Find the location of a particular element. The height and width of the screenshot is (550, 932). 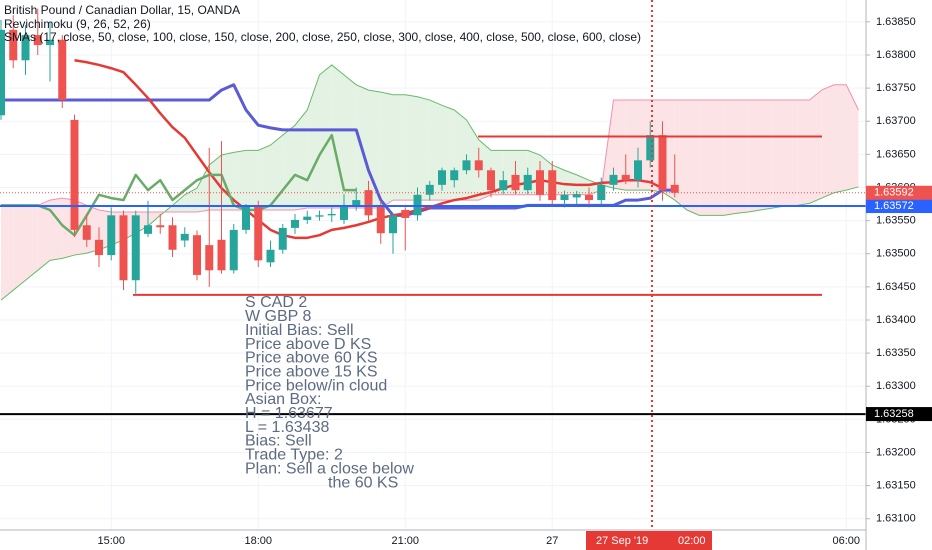

annotation-line: the 60 KS is located at coordinates (363, 482).